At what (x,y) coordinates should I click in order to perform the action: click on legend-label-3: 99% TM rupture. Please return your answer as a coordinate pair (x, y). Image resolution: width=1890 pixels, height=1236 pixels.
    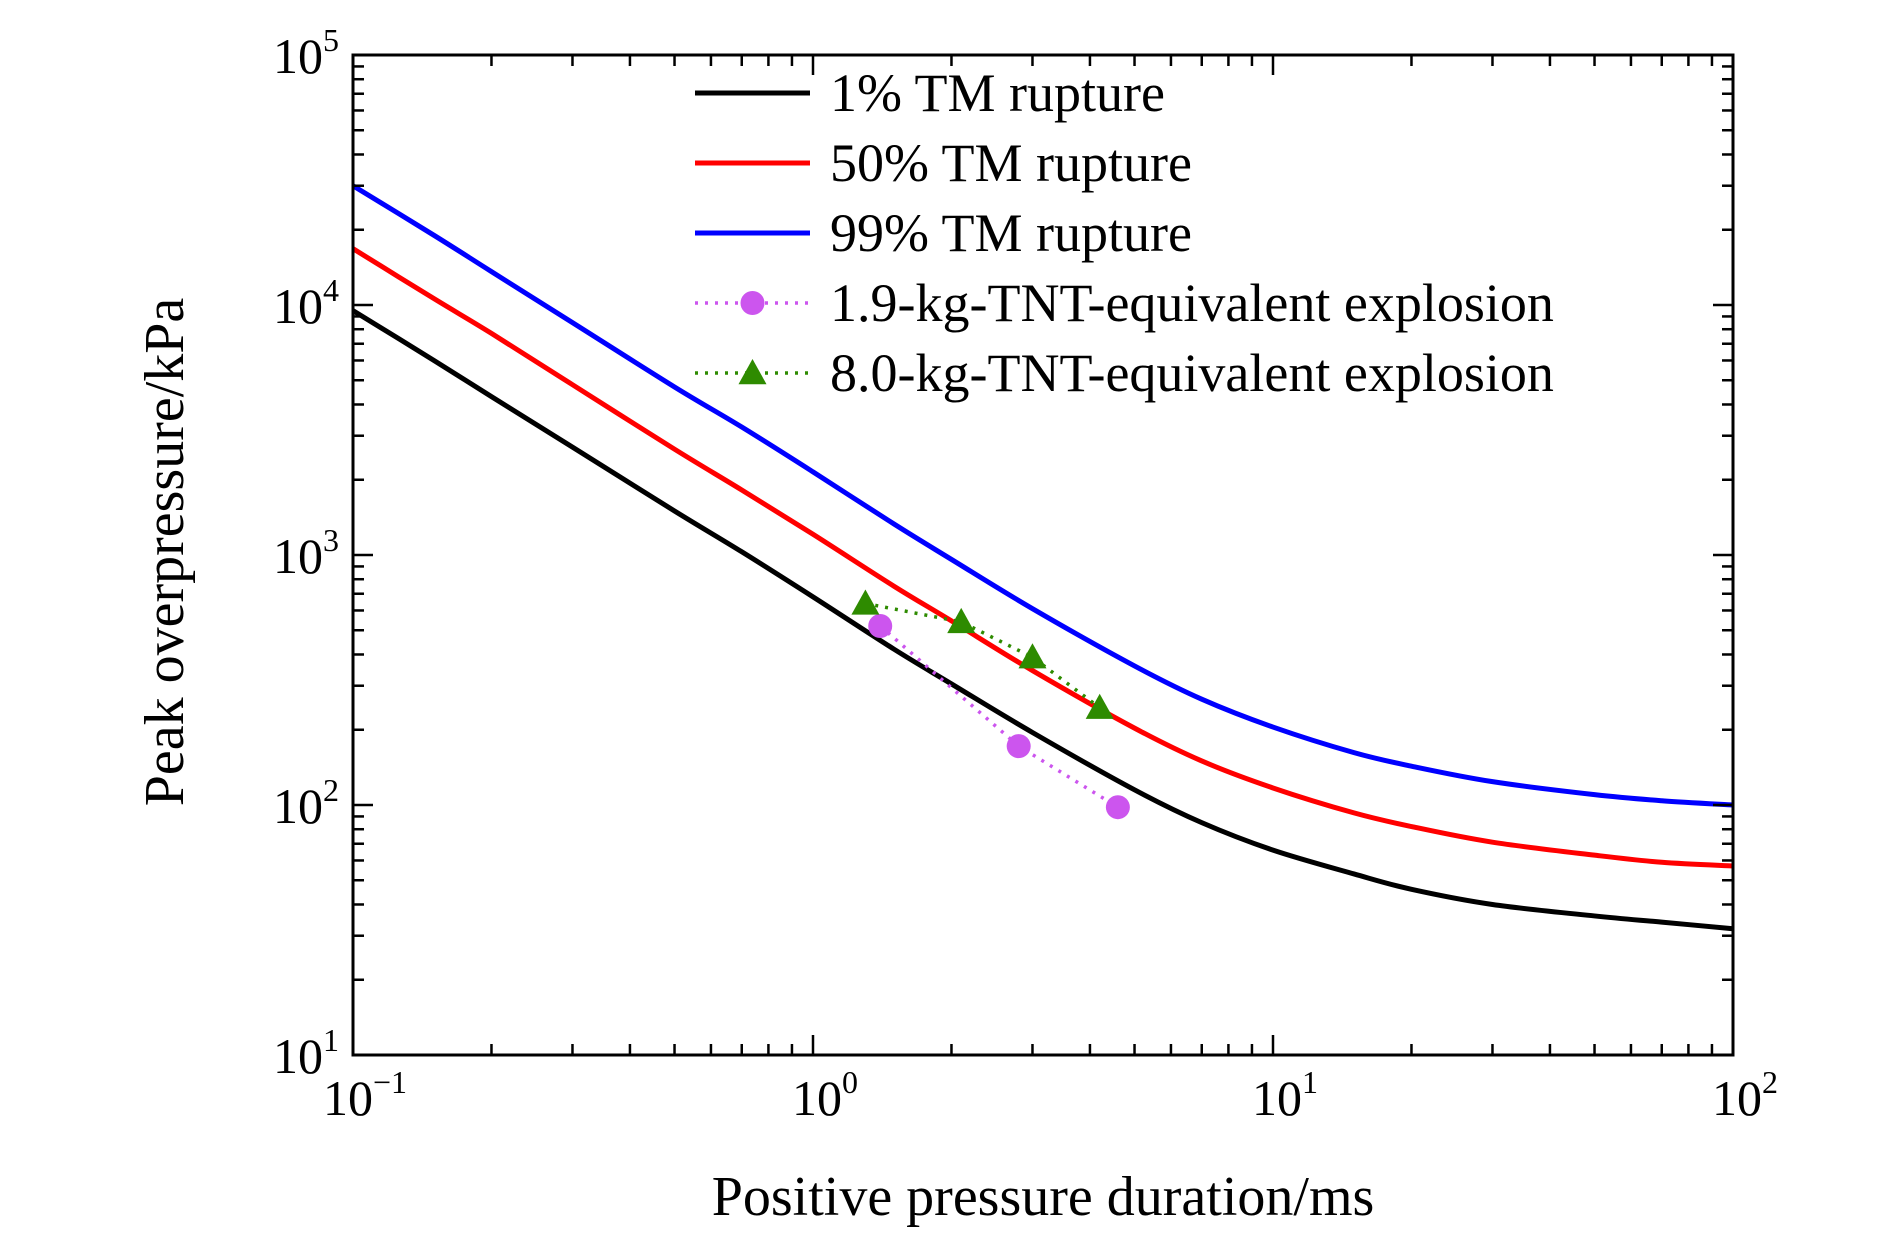
    Looking at the image, I should click on (1011, 233).